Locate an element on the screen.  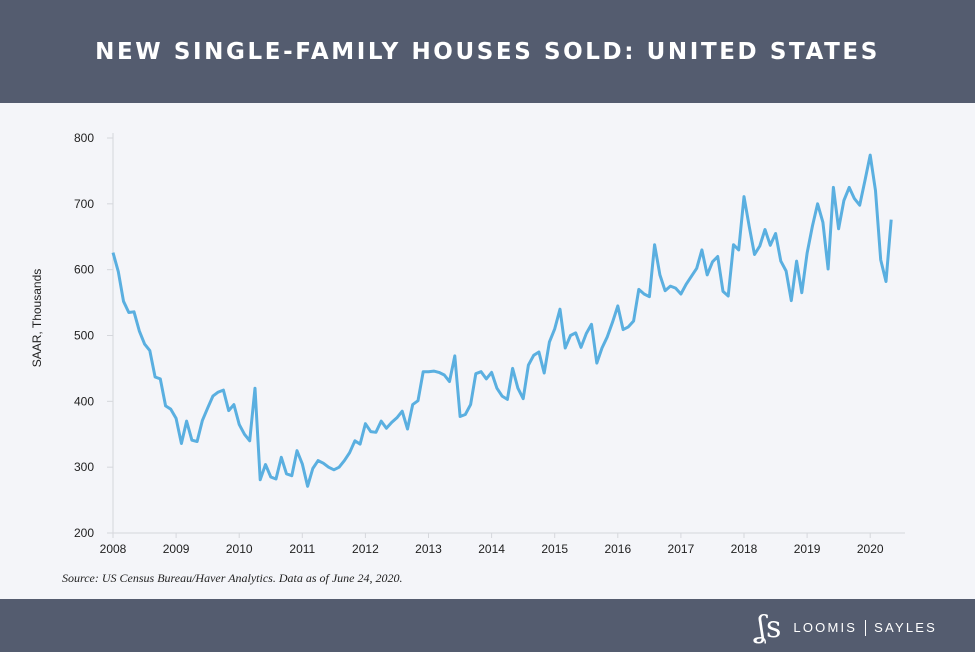
logo-left: LOOMIS is located at coordinates (825, 627).